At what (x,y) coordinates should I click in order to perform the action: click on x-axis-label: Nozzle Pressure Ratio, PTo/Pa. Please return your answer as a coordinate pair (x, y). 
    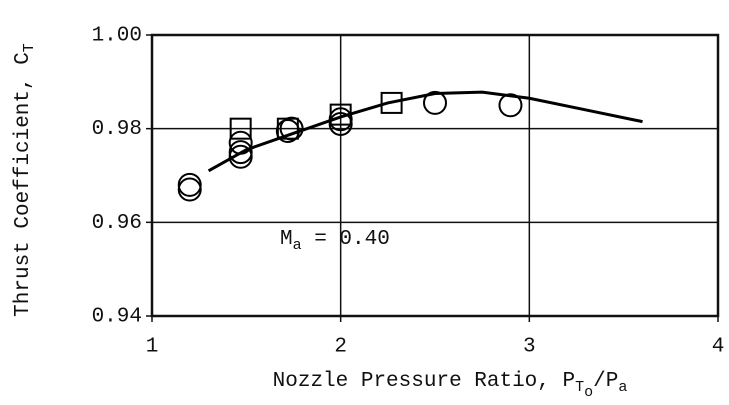
    Looking at the image, I should click on (450, 385).